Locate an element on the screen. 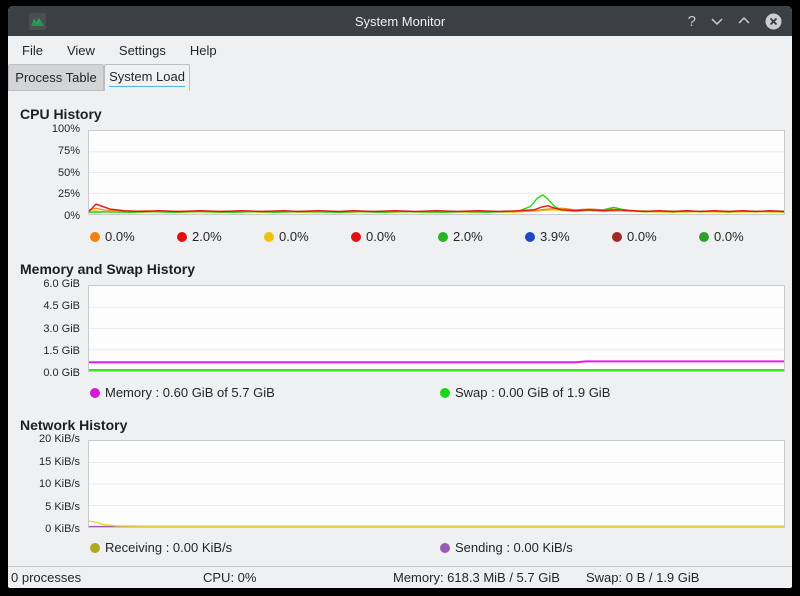 The width and height of the screenshot is (800, 596). cpu3-dot is located at coordinates (269, 236).